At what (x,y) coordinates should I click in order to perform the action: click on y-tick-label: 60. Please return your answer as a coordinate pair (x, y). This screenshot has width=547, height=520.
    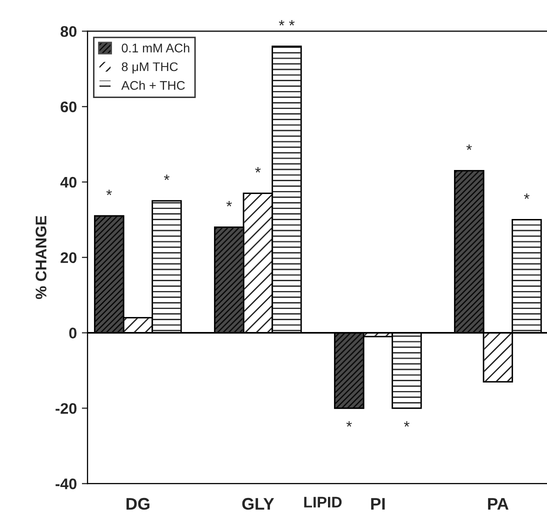
    Looking at the image, I should click on (68, 106).